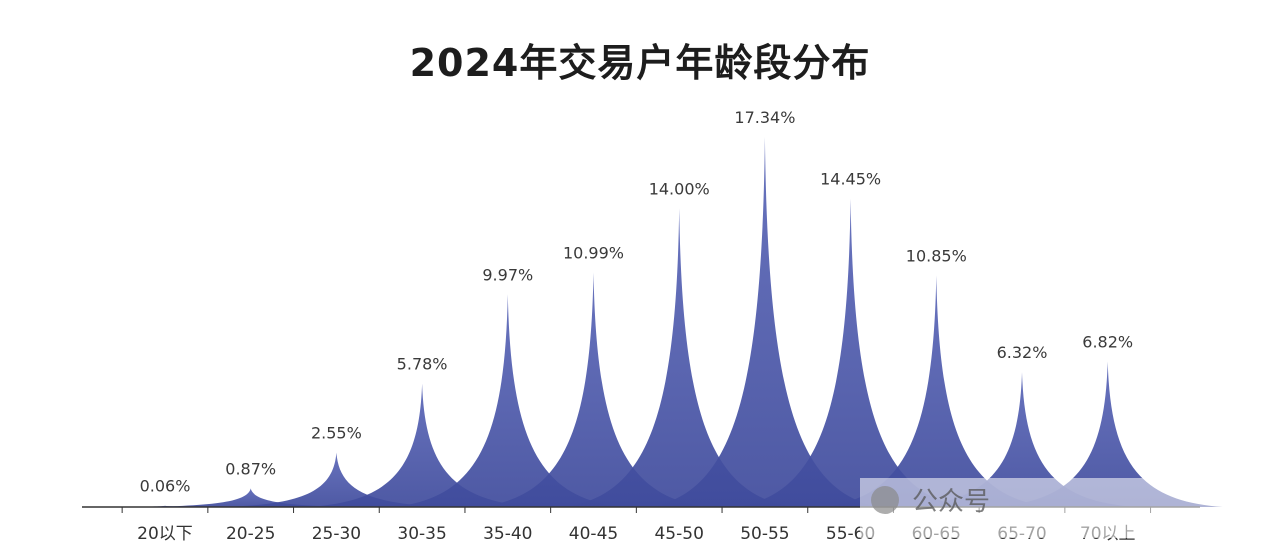 The height and width of the screenshot is (554, 1280). I want to click on watermark-text: 公众号, so click(951, 502).